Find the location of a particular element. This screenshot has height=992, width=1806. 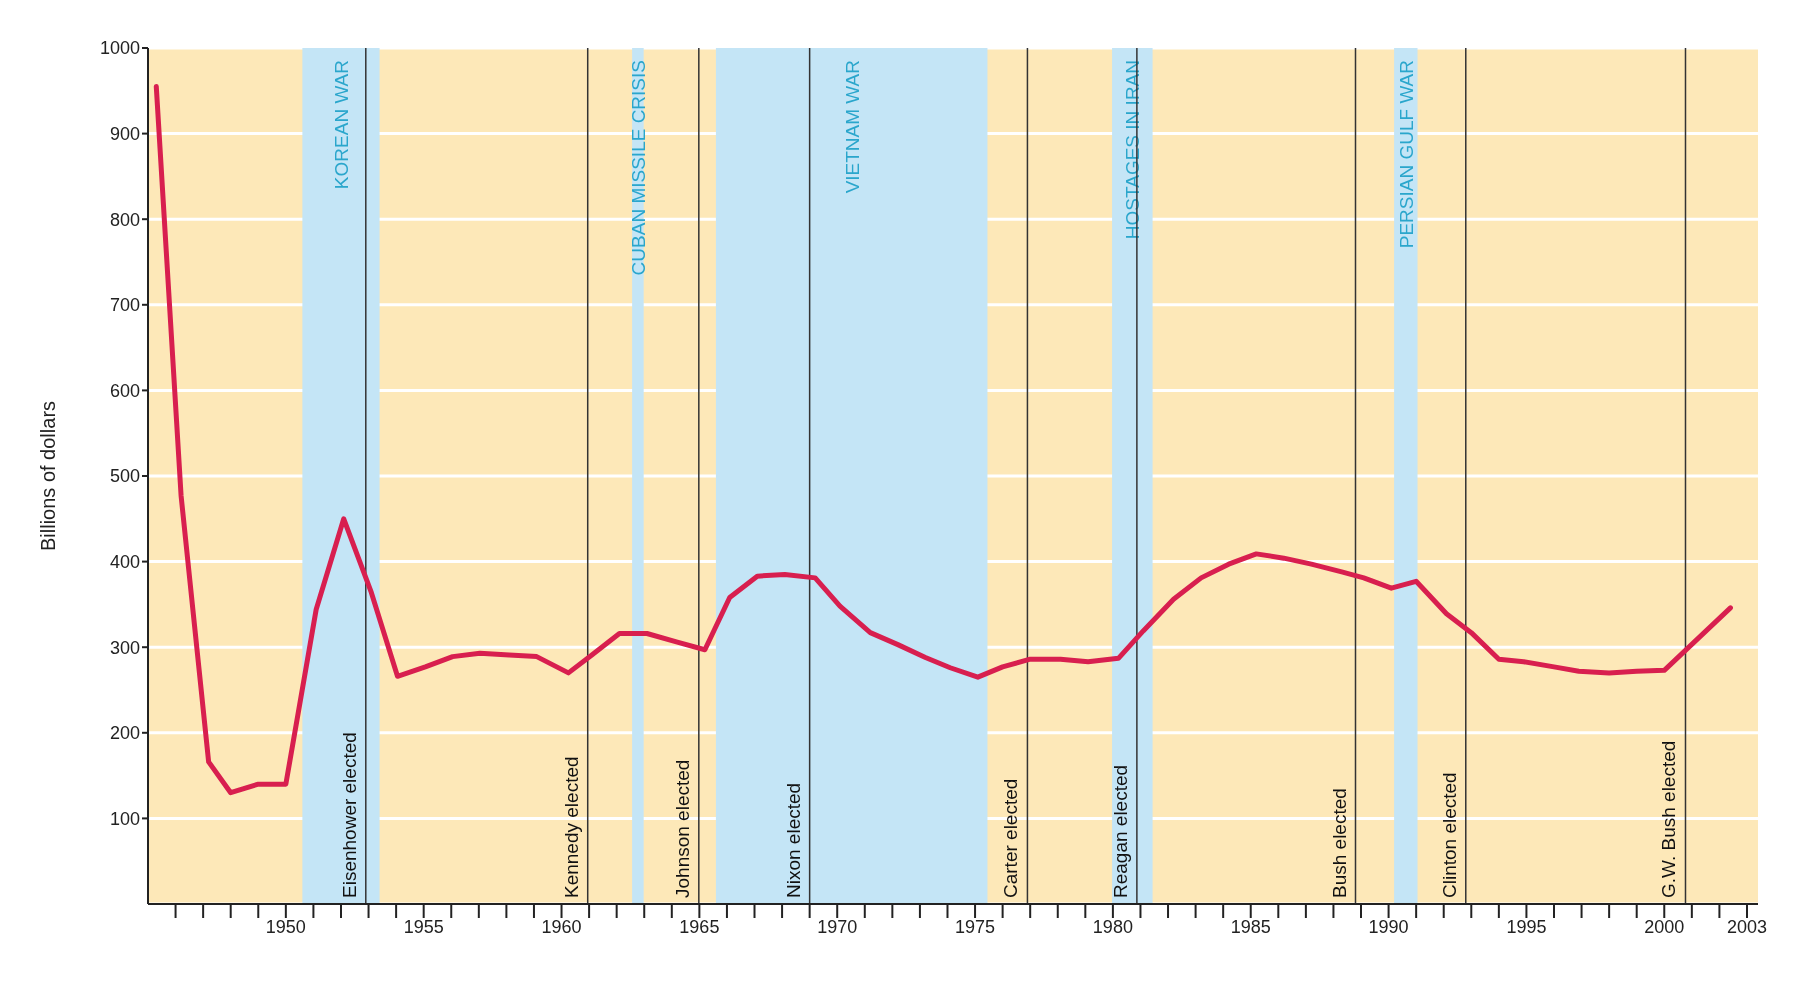

x-tick-label: 1965 is located at coordinates (699, 926).